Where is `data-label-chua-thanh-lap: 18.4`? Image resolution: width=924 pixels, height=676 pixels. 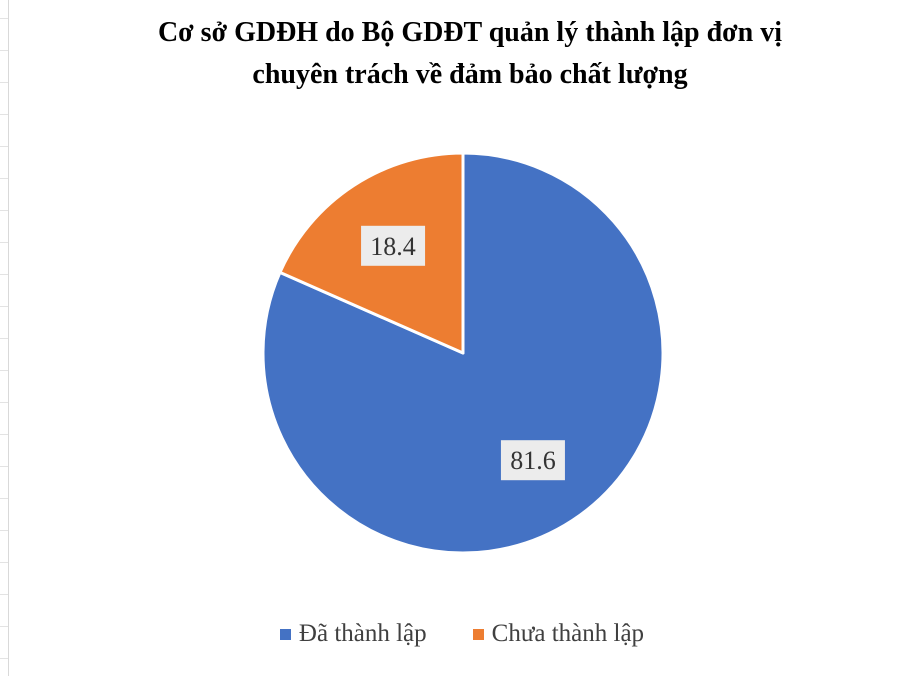 data-label-chua-thanh-lap: 18.4 is located at coordinates (393, 245).